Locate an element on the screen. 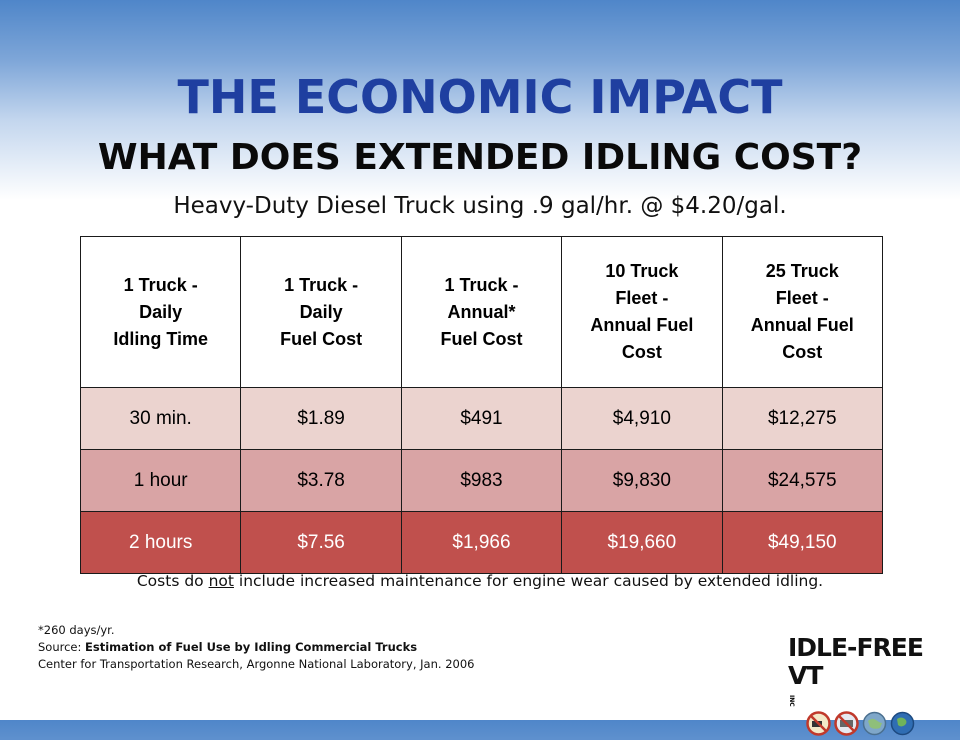 The image size is (960, 740). table-row: 1 hour $3.78 $983 $9,830 $24,575 is located at coordinates (481, 480).